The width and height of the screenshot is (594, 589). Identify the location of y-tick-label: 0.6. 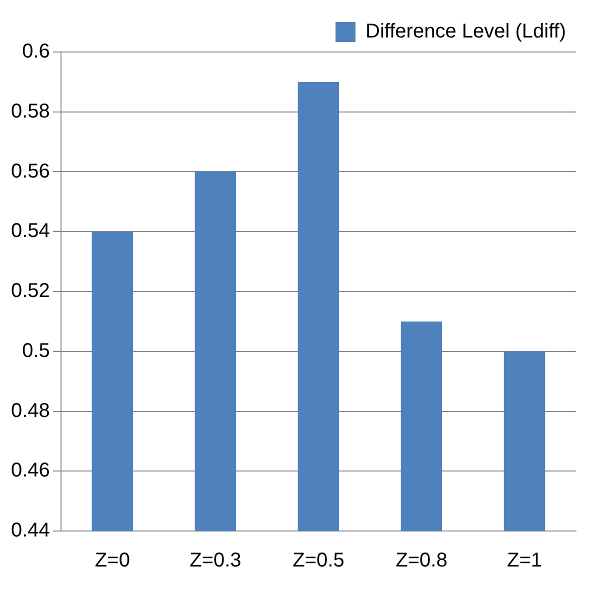
(36, 51).